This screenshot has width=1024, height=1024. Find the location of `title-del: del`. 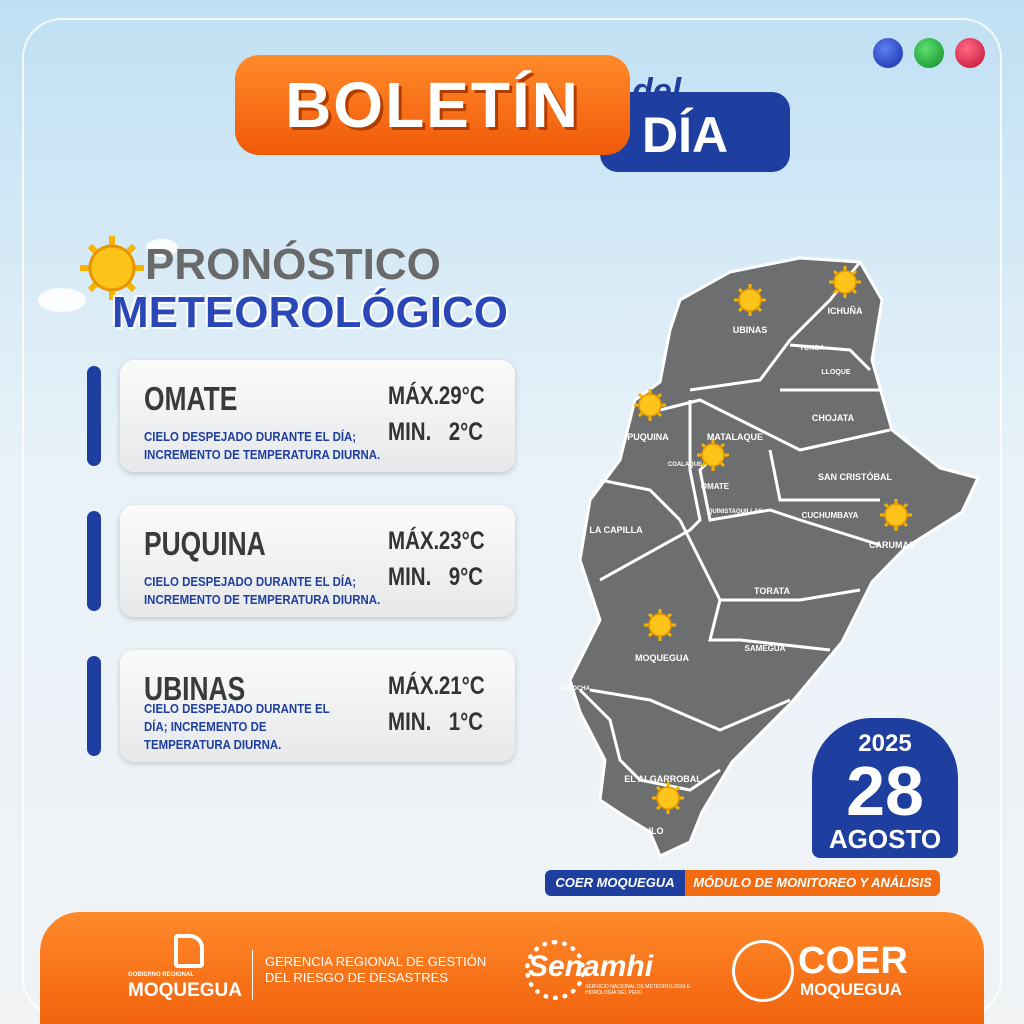

title-del: del is located at coordinates (657, 91).